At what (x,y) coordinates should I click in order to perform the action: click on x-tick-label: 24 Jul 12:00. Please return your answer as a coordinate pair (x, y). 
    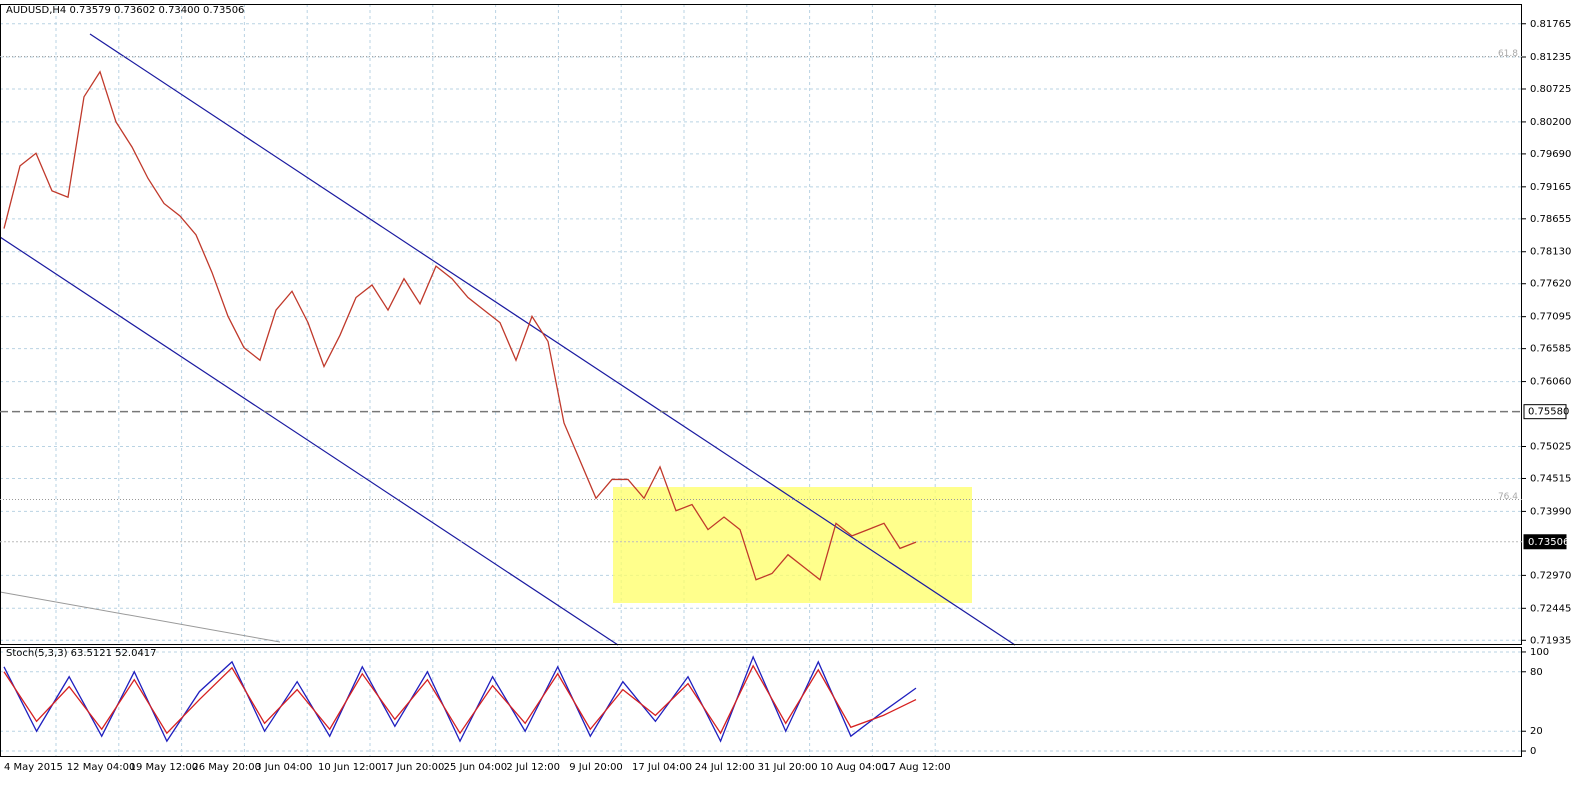
    Looking at the image, I should click on (725, 767).